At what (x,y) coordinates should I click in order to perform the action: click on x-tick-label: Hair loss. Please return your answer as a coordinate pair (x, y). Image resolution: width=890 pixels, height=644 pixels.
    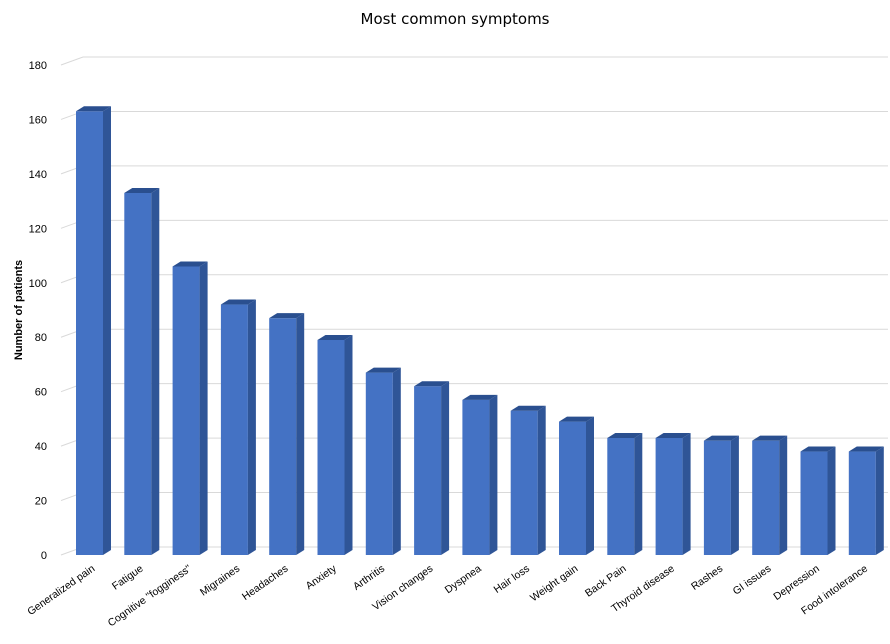
    Looking at the image, I should click on (512, 579).